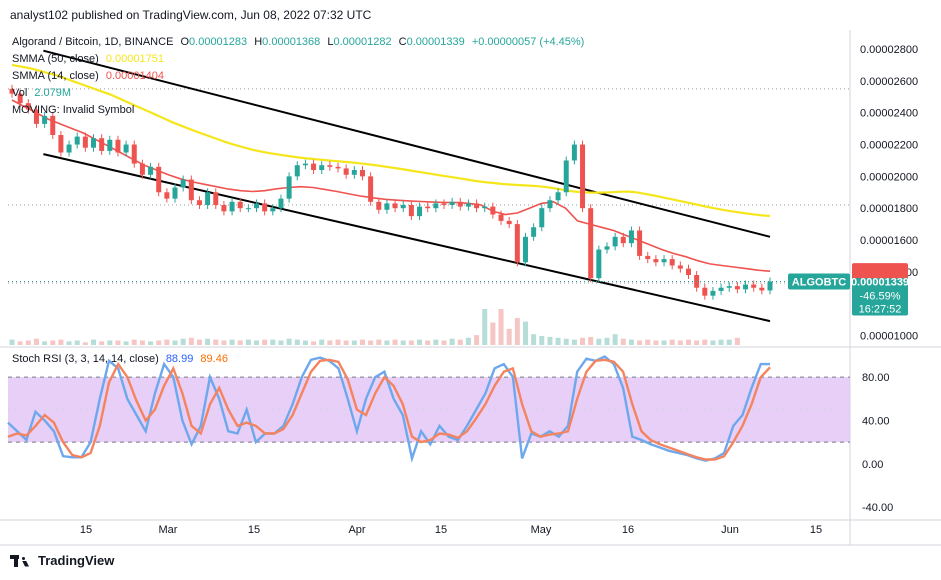 The height and width of the screenshot is (580, 941). Describe the element at coordinates (168, 530) in the screenshot. I see `time-tick-label: Mar` at that location.